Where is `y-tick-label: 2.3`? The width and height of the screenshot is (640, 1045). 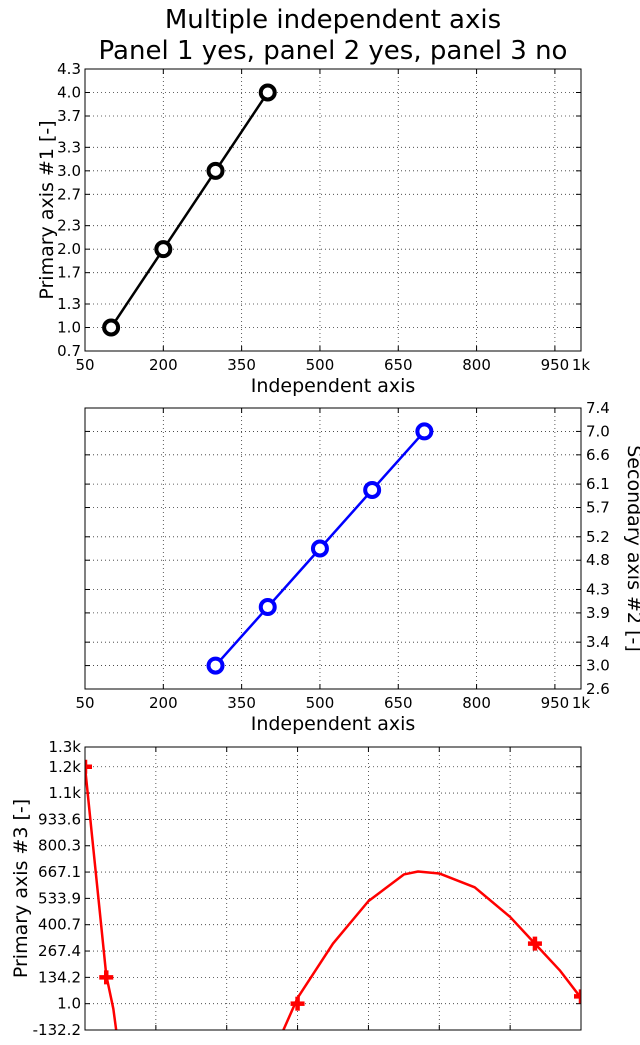 y-tick-label: 2.3 is located at coordinates (69, 226).